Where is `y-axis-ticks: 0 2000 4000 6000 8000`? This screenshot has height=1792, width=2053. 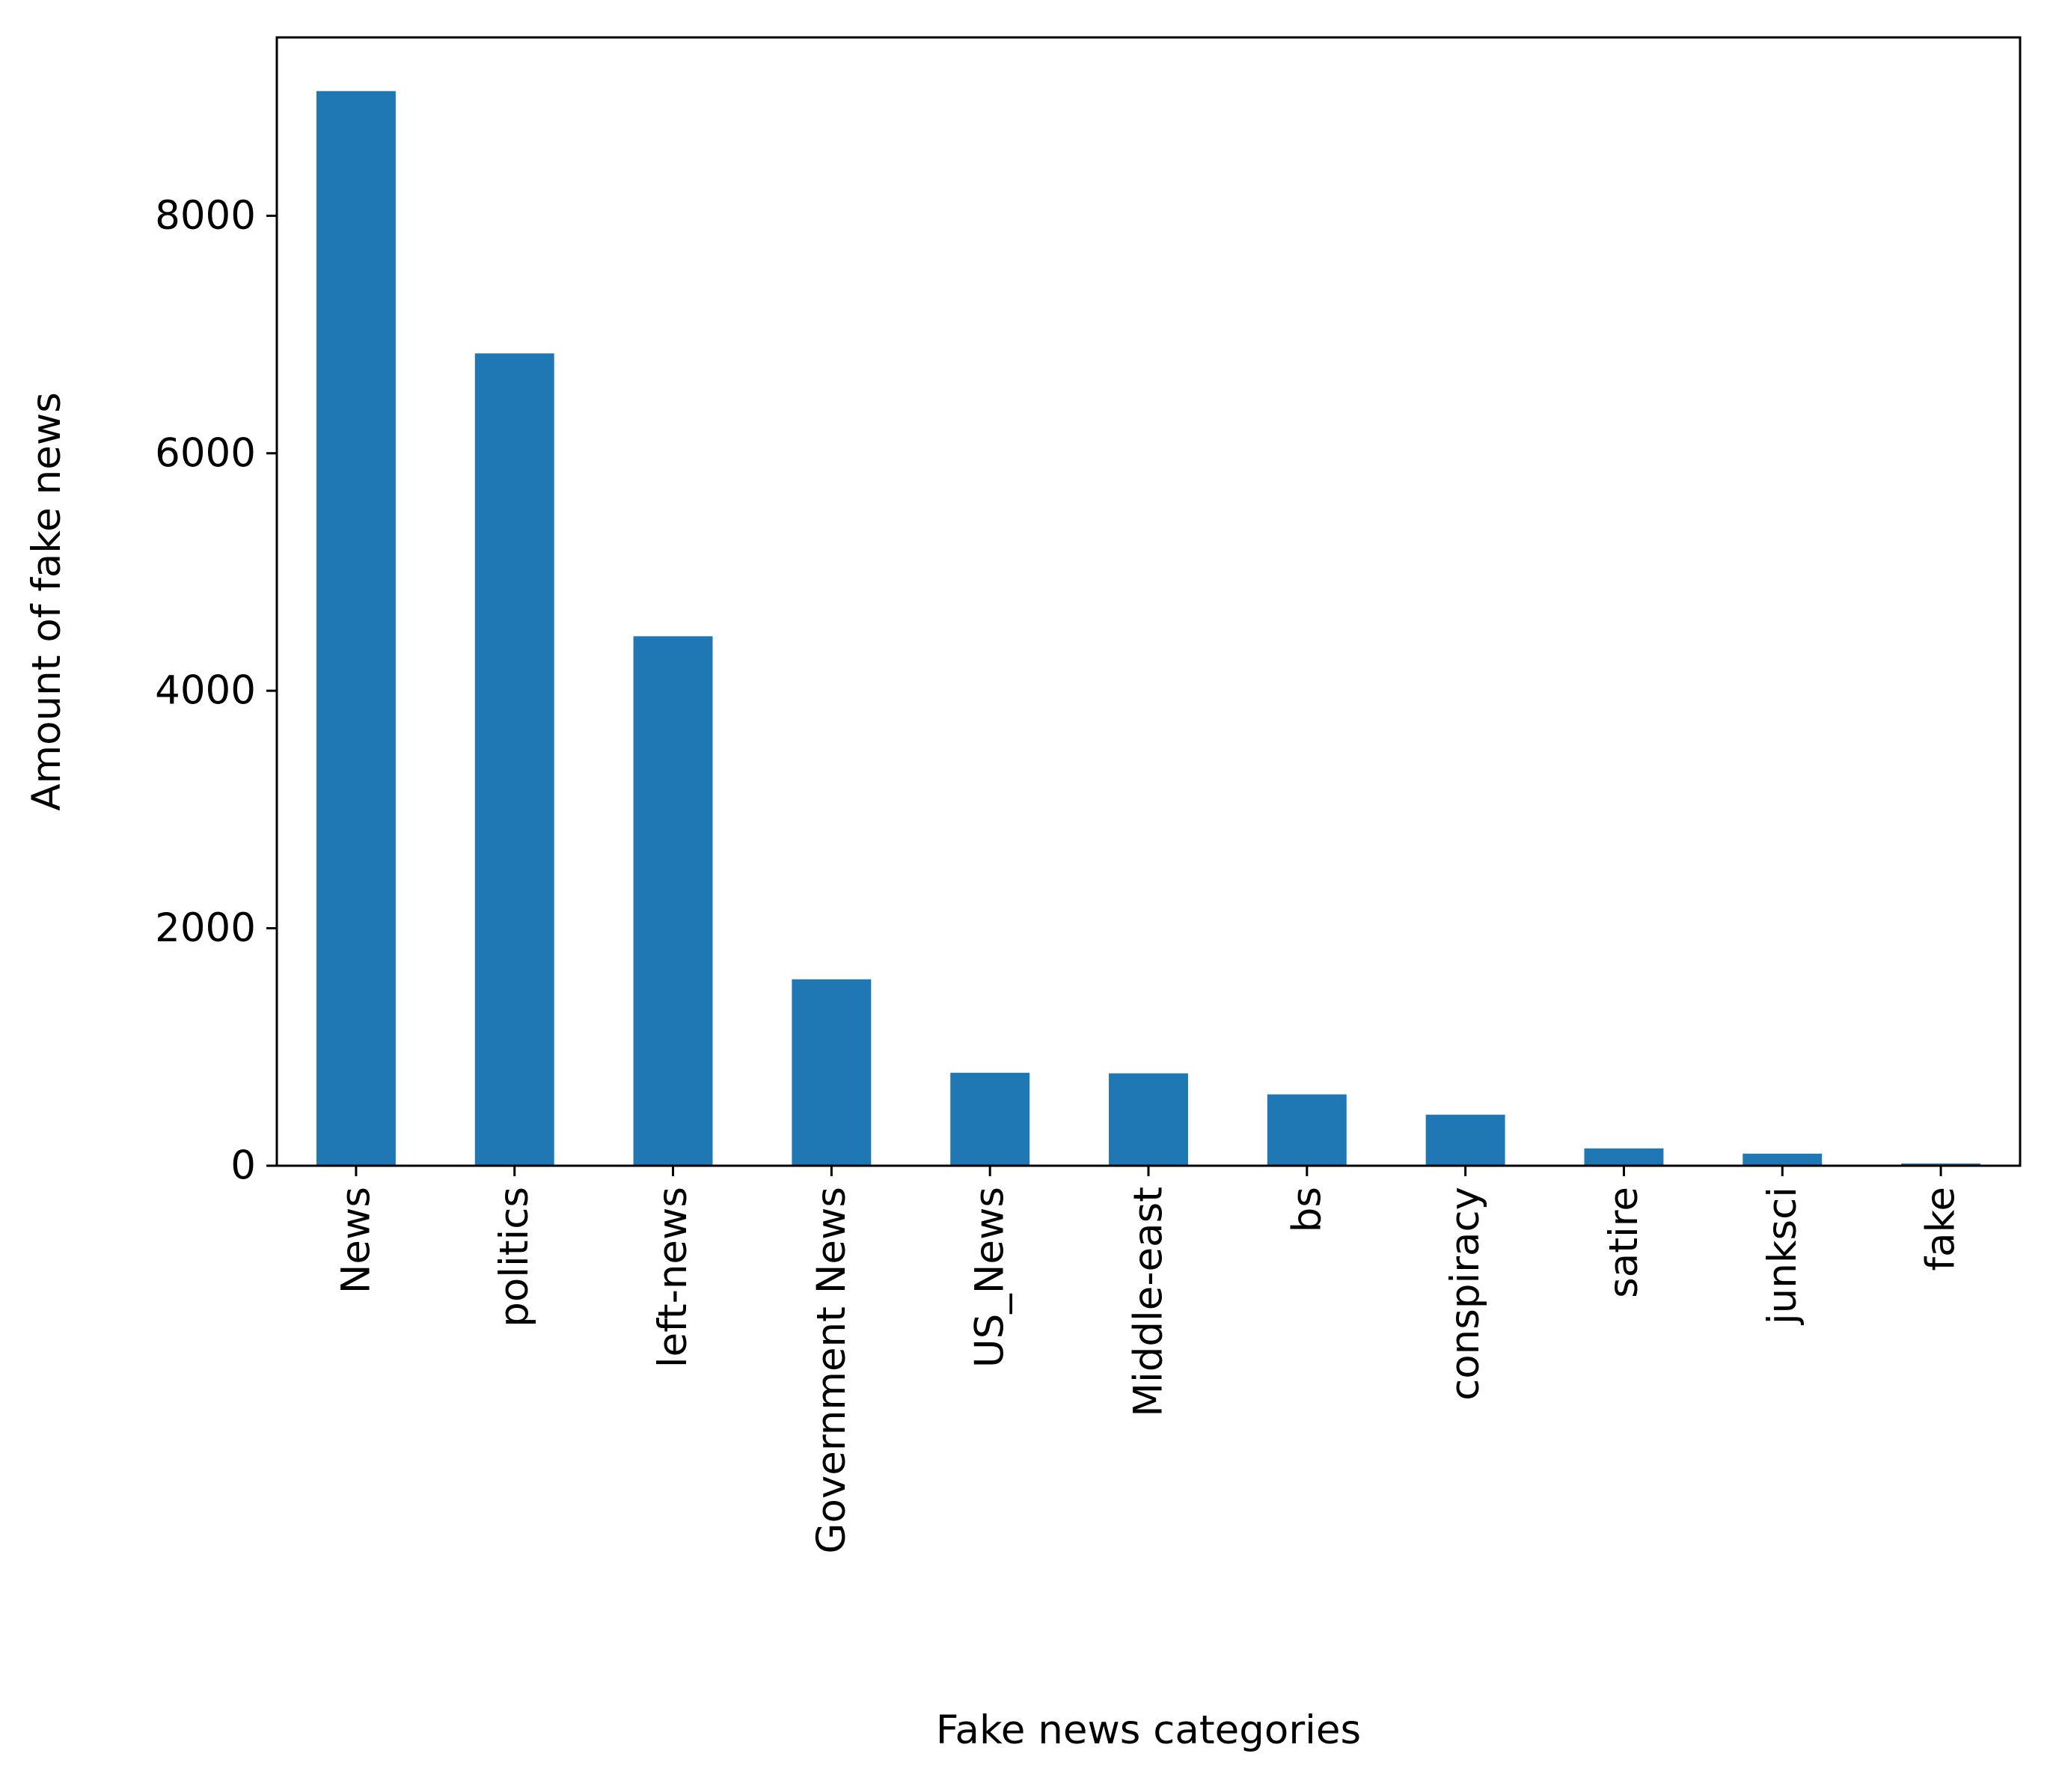
y-axis-ticks: 0 2000 4000 6000 8000 is located at coordinates (216, 691).